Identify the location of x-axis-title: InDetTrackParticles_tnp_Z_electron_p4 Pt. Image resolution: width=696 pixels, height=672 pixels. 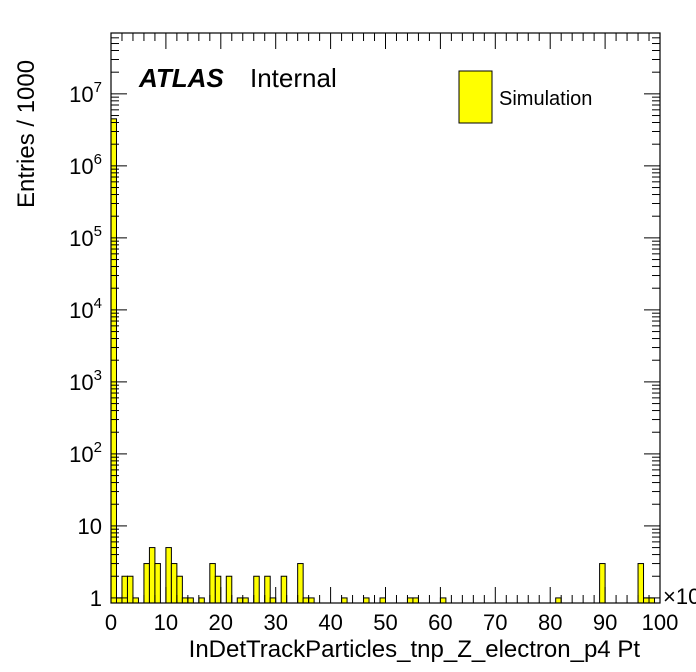
(415, 649).